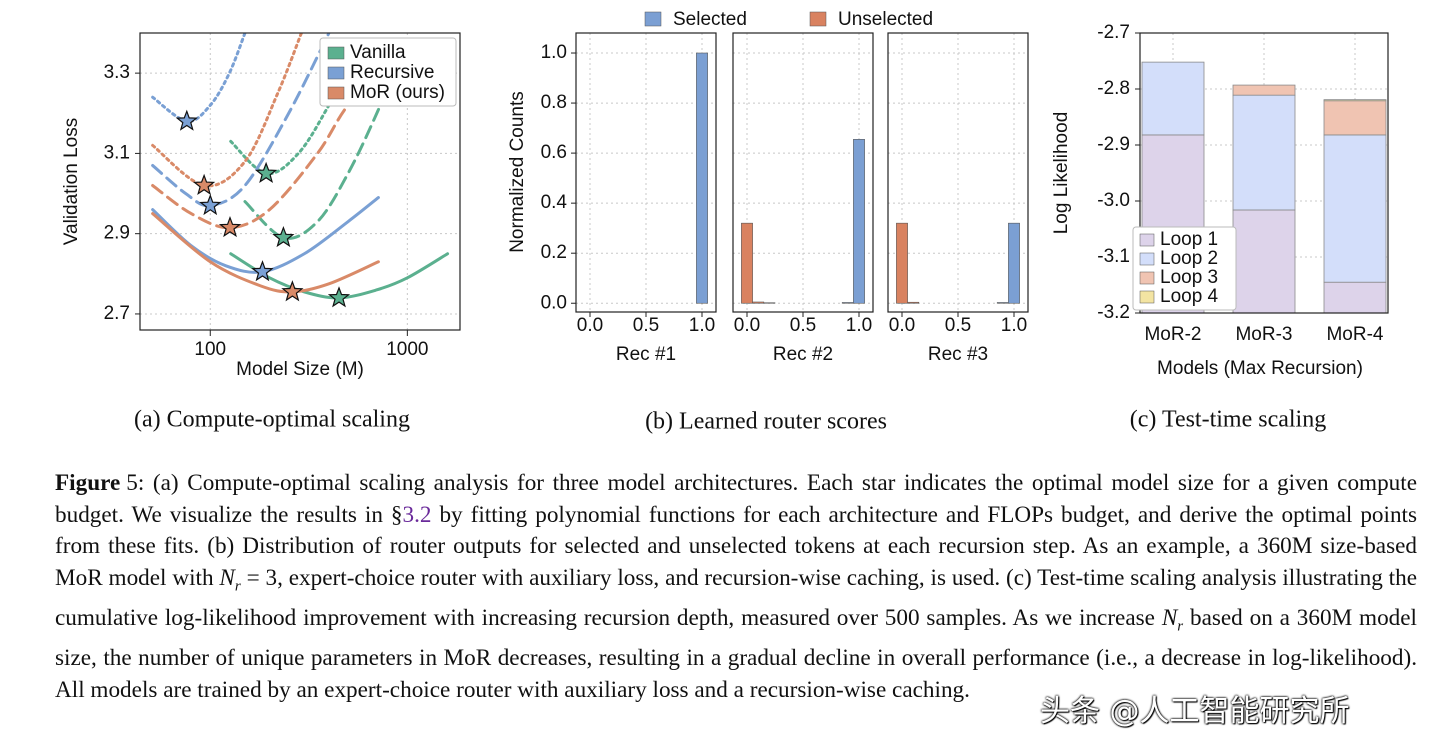 This screenshot has width=1440, height=746. I want to click on x-tick-label: 1000, so click(407, 349).